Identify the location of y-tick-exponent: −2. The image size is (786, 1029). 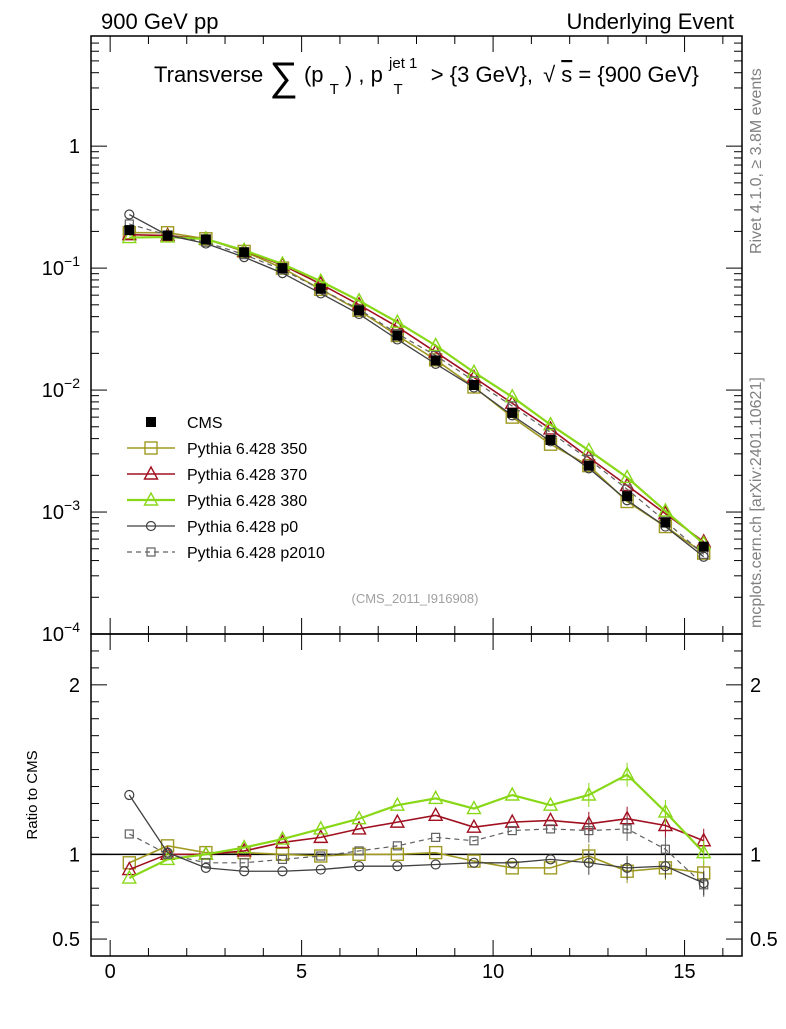
(72, 383).